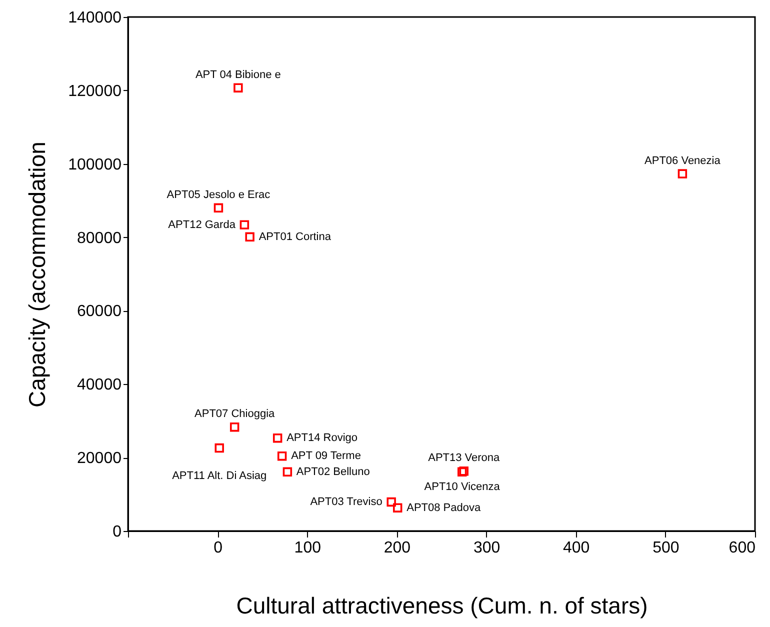 The height and width of the screenshot is (627, 770). What do you see at coordinates (202, 224) in the screenshot?
I see `annotation: APT12 Garda` at bounding box center [202, 224].